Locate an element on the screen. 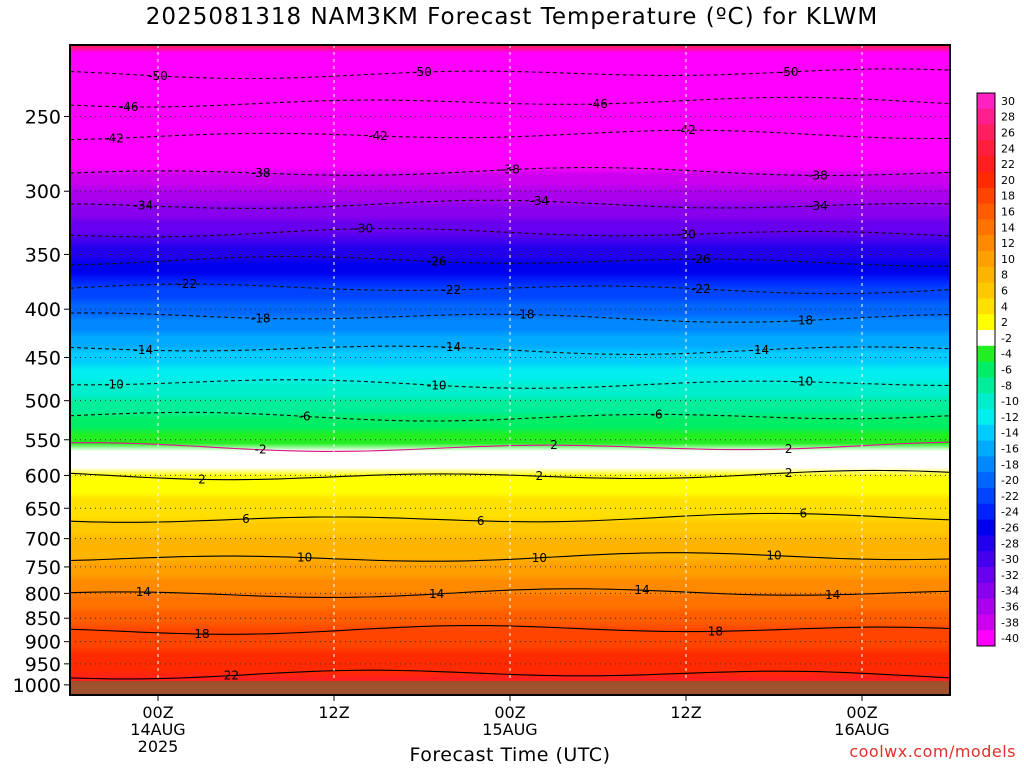 This screenshot has height=768, width=1024. colorbar-label: -30 is located at coordinates (1010, 559).